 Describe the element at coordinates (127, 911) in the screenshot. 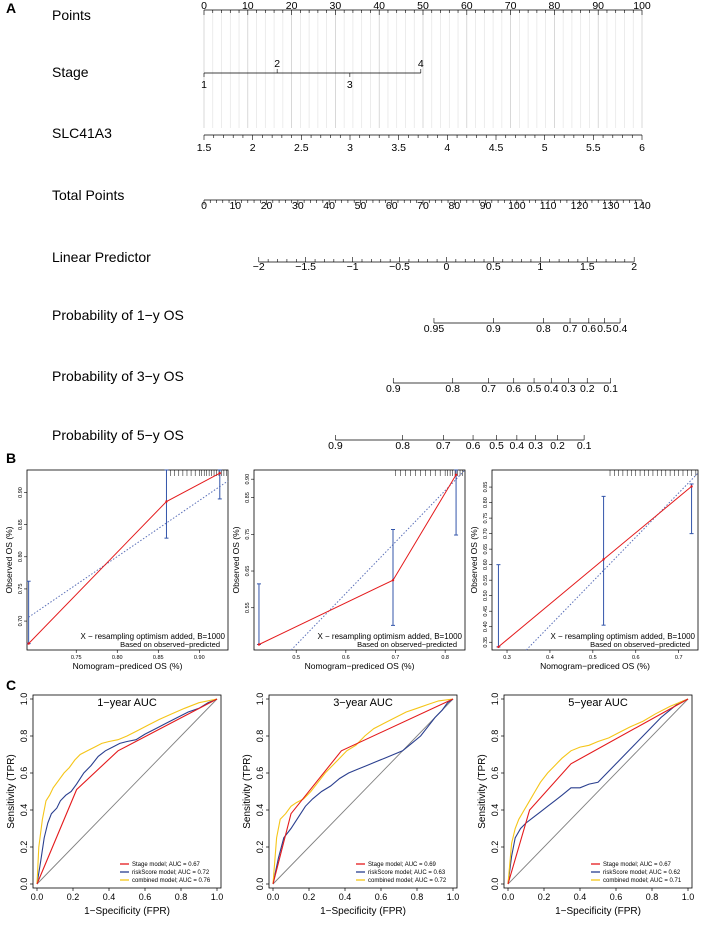

I see `x-axis-label: 1−Specificity (FPR)` at that location.